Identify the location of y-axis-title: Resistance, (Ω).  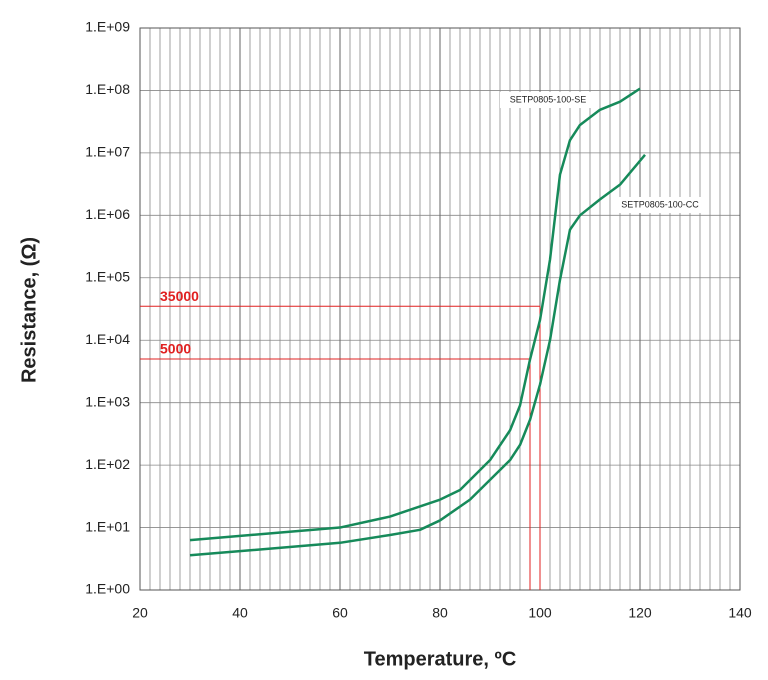
(29, 310).